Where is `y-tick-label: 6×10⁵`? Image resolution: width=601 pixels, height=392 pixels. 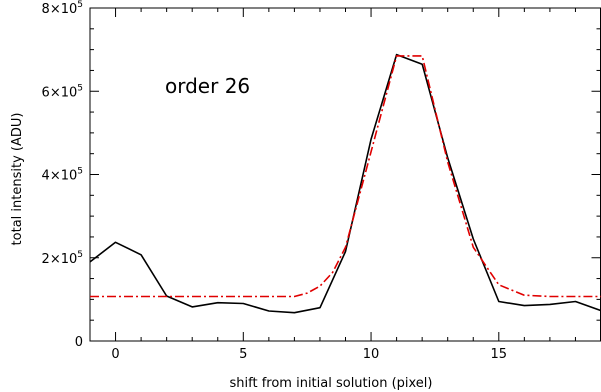
y-tick-label: 6×10⁵ is located at coordinates (62, 91).